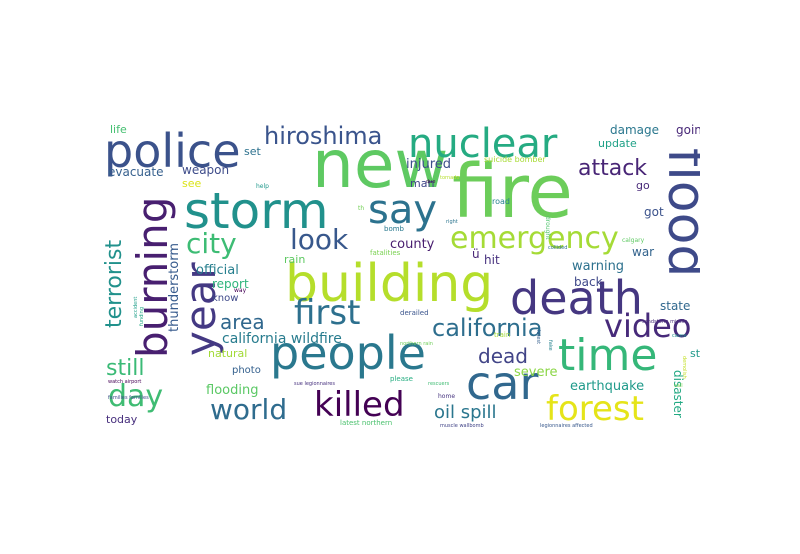 The image size is (800, 554). What do you see at coordinates (319, 239) in the screenshot?
I see `word: look` at bounding box center [319, 239].